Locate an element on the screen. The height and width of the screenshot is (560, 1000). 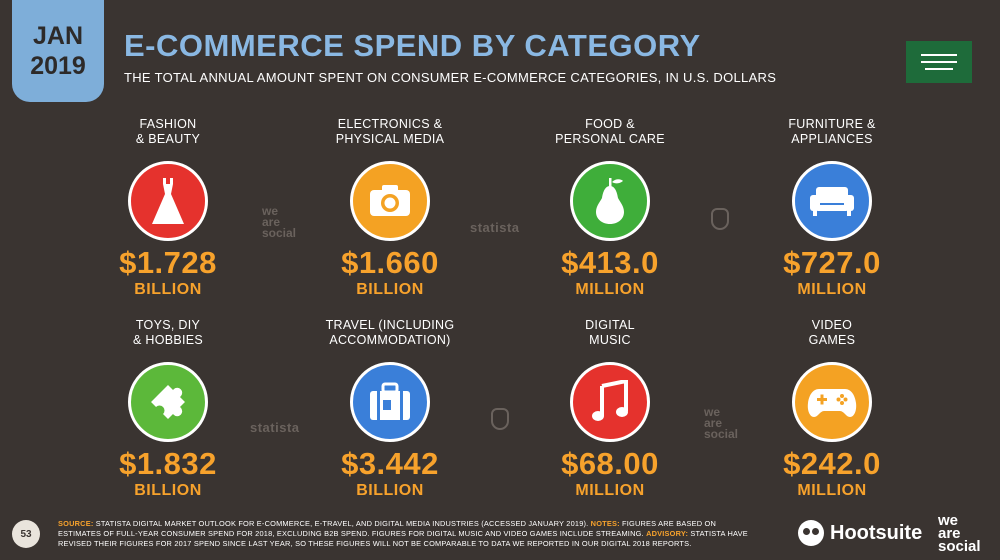
category-label: VIDEO GAMES is located at coordinates (832, 332).